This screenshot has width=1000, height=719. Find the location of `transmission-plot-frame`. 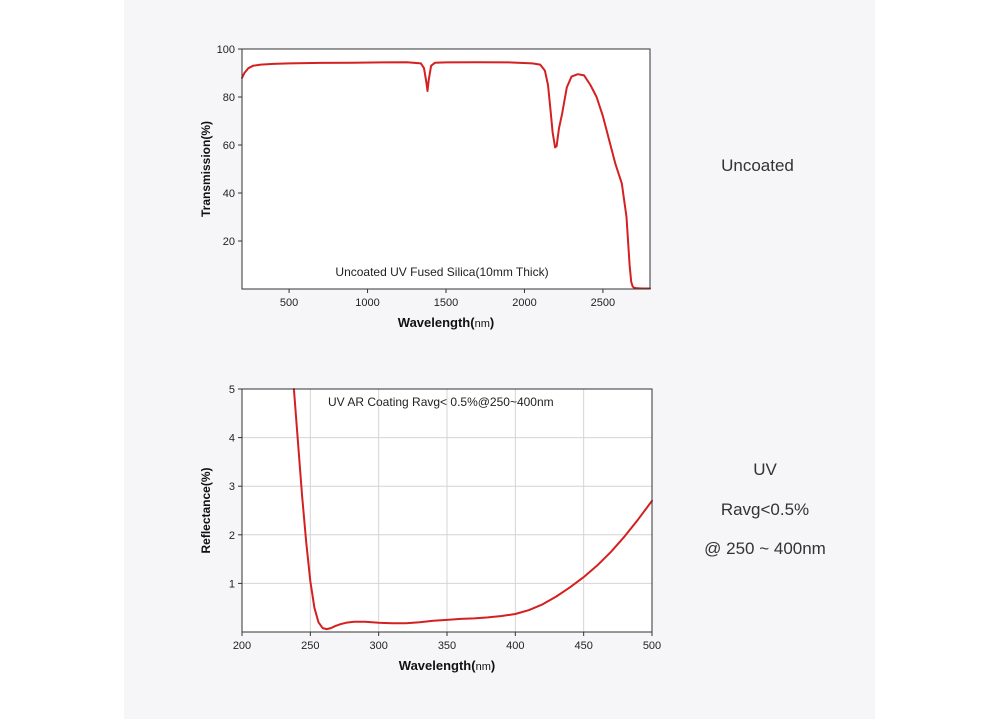

transmission-plot-frame is located at coordinates (446, 169).